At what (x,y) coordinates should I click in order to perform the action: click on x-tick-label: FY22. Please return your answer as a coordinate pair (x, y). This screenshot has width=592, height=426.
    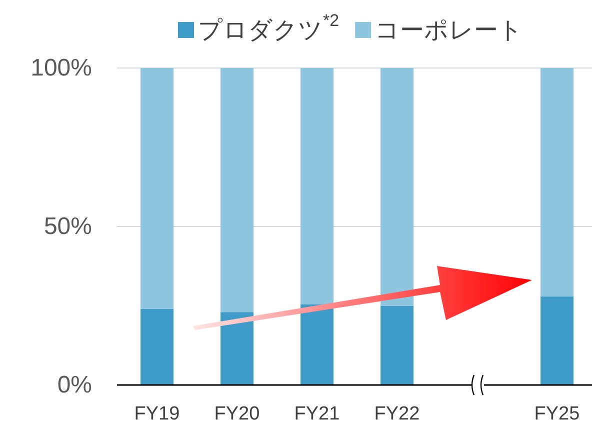
    Looking at the image, I should click on (397, 414).